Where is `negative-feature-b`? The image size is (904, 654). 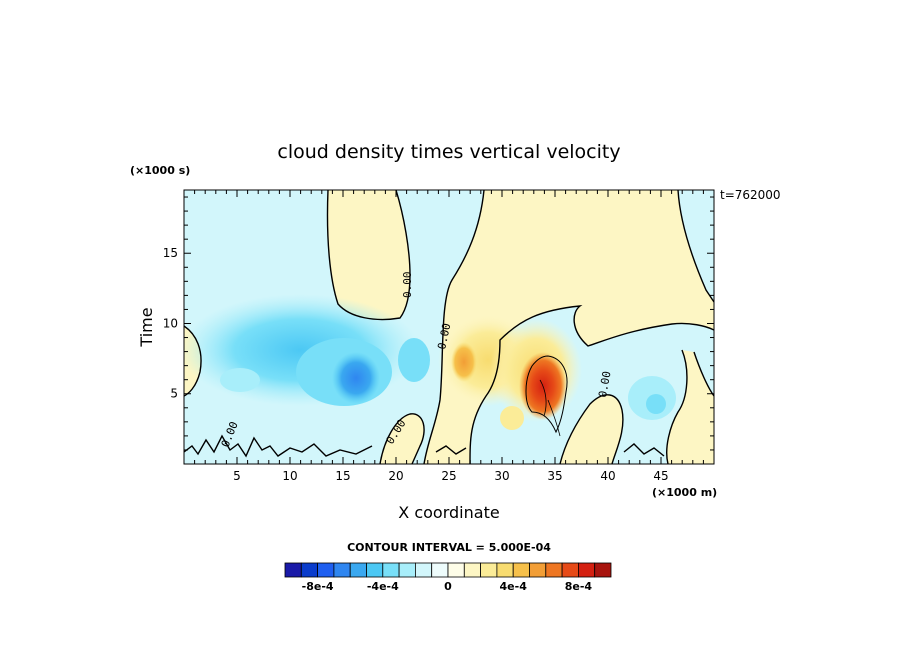
negative-feature-b is located at coordinates (356, 378).